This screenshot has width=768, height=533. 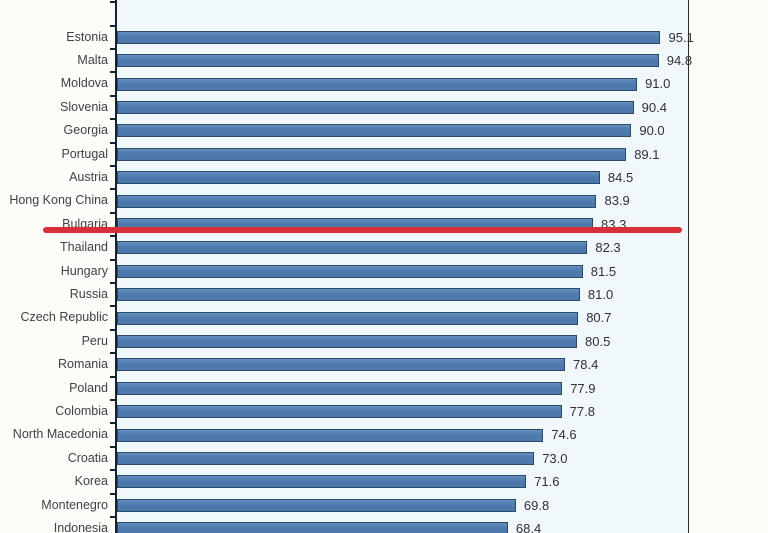 I want to click on category-label-poland: Poland, so click(x=88, y=387).